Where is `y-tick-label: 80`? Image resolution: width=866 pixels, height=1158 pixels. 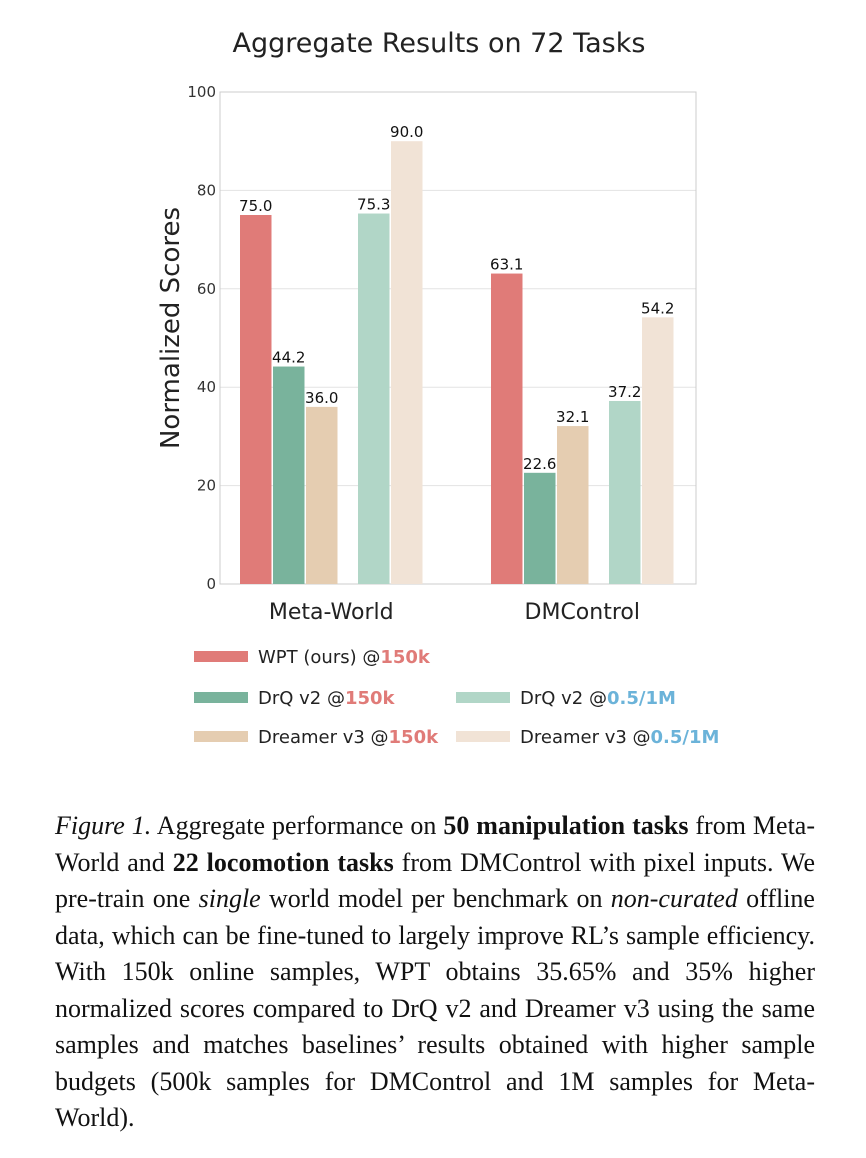 y-tick-label: 80 is located at coordinates (206, 190).